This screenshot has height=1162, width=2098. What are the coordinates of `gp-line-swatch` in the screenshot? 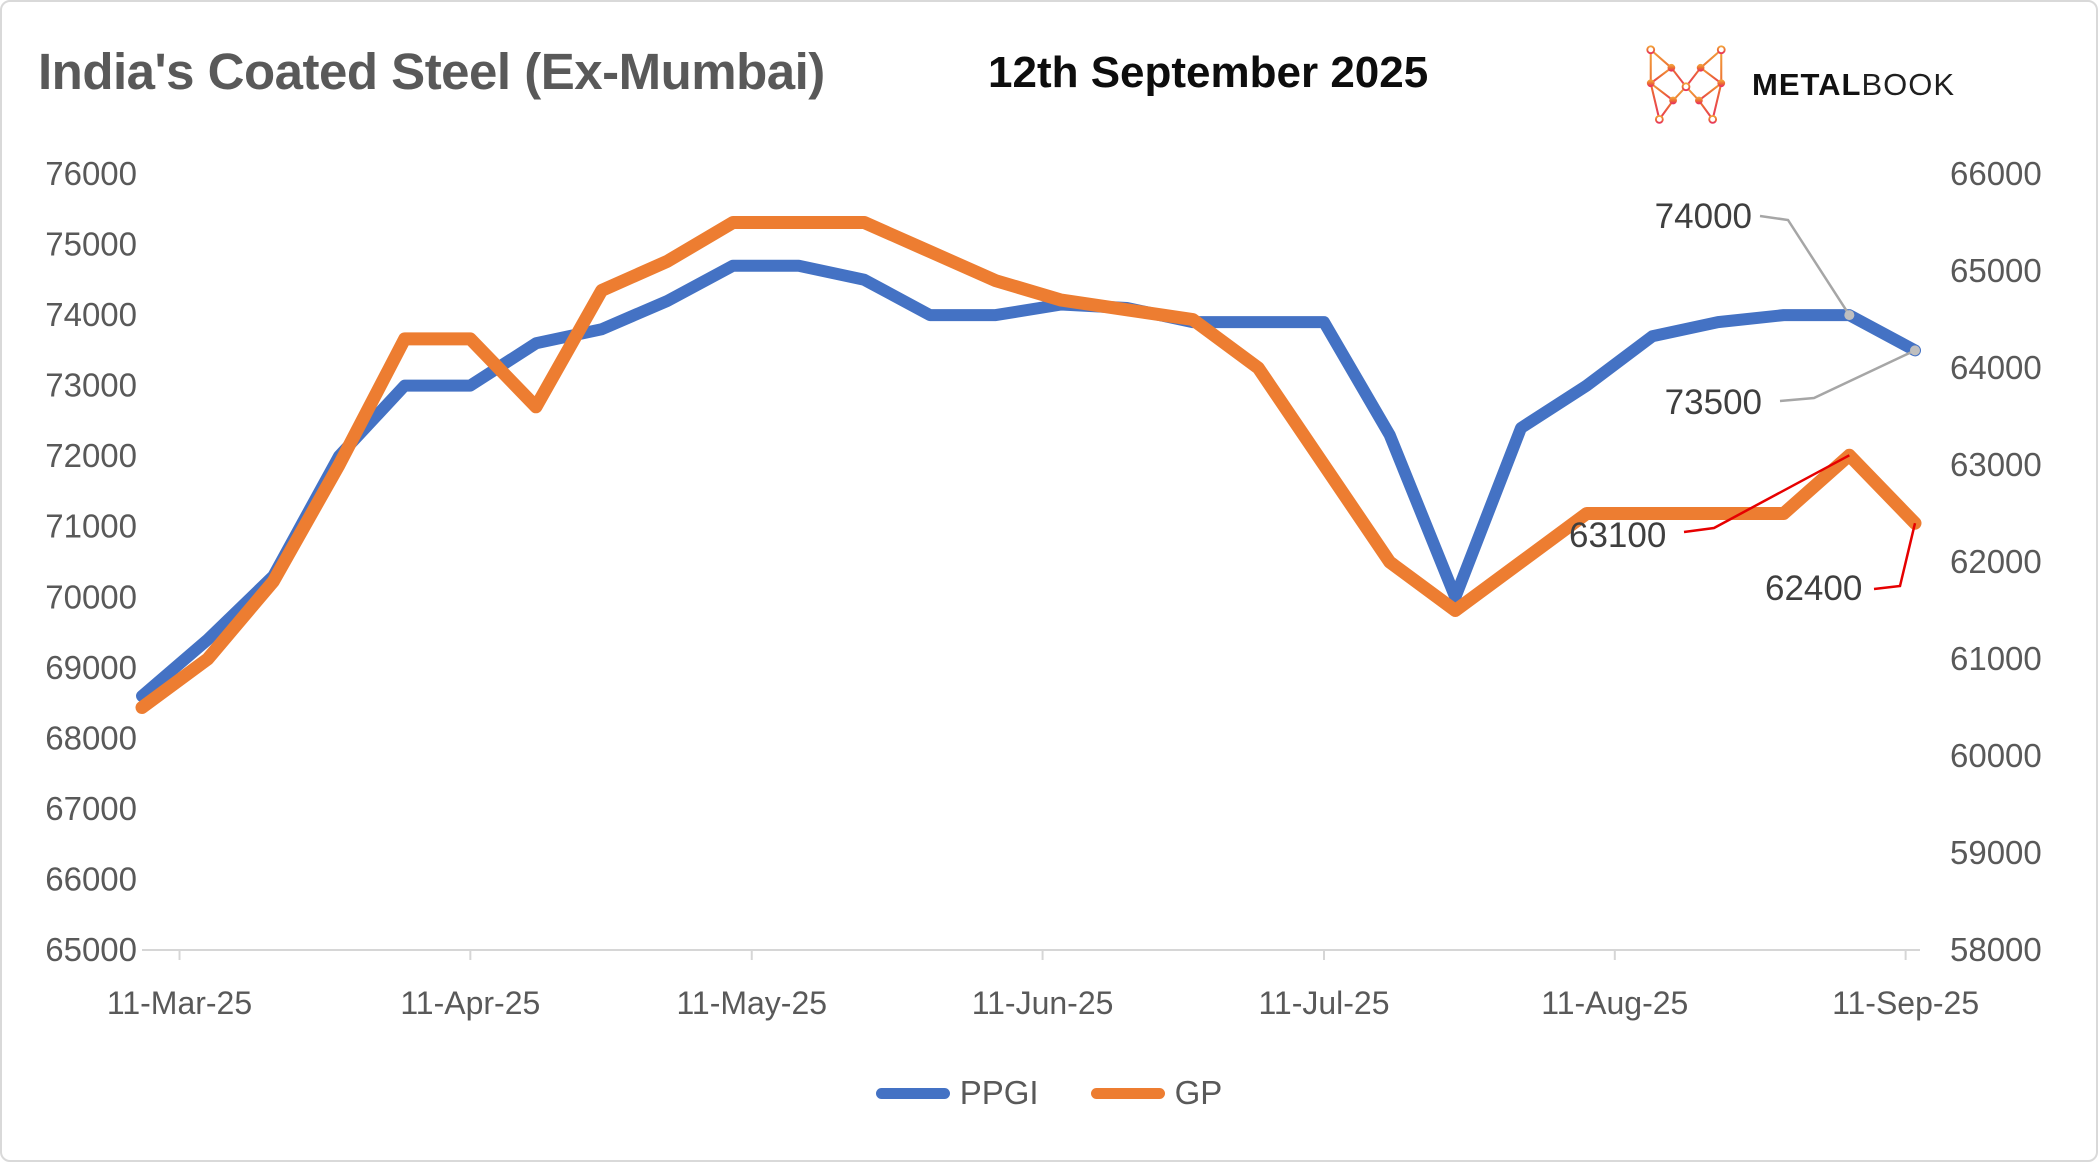 It's located at (1127, 1093).